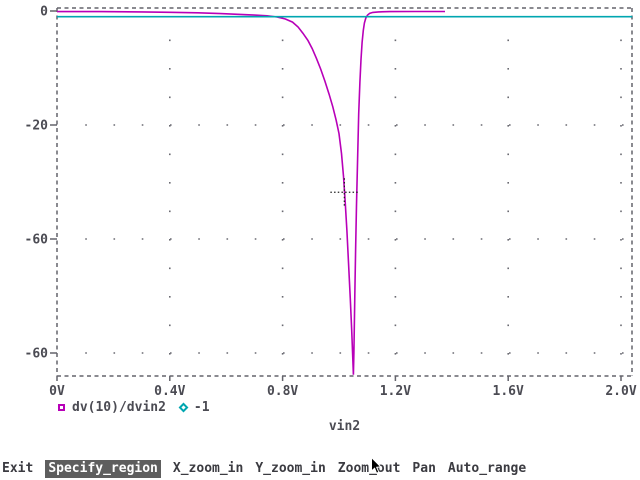 The height and width of the screenshot is (480, 640). Describe the element at coordinates (37, 126) in the screenshot. I see `y-tick-label: -20` at that location.